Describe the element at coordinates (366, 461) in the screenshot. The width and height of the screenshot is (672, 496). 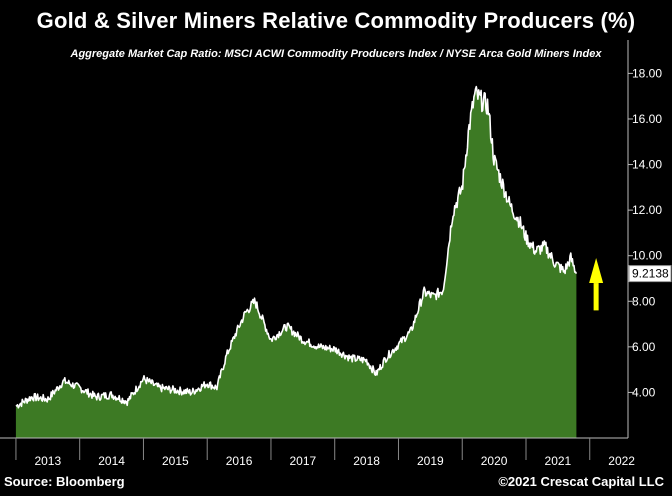
I see `x-tick-label: 2018` at that location.